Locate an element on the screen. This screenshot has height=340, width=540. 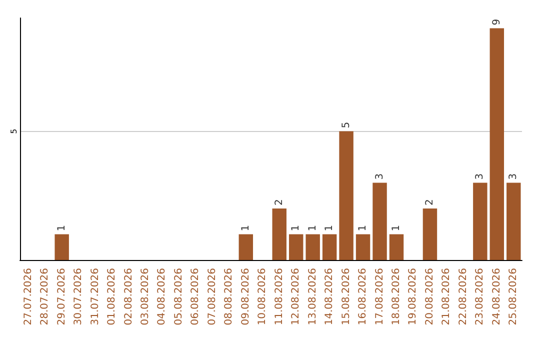
x-tick-label: 07.08.2026 is located at coordinates (212, 297).